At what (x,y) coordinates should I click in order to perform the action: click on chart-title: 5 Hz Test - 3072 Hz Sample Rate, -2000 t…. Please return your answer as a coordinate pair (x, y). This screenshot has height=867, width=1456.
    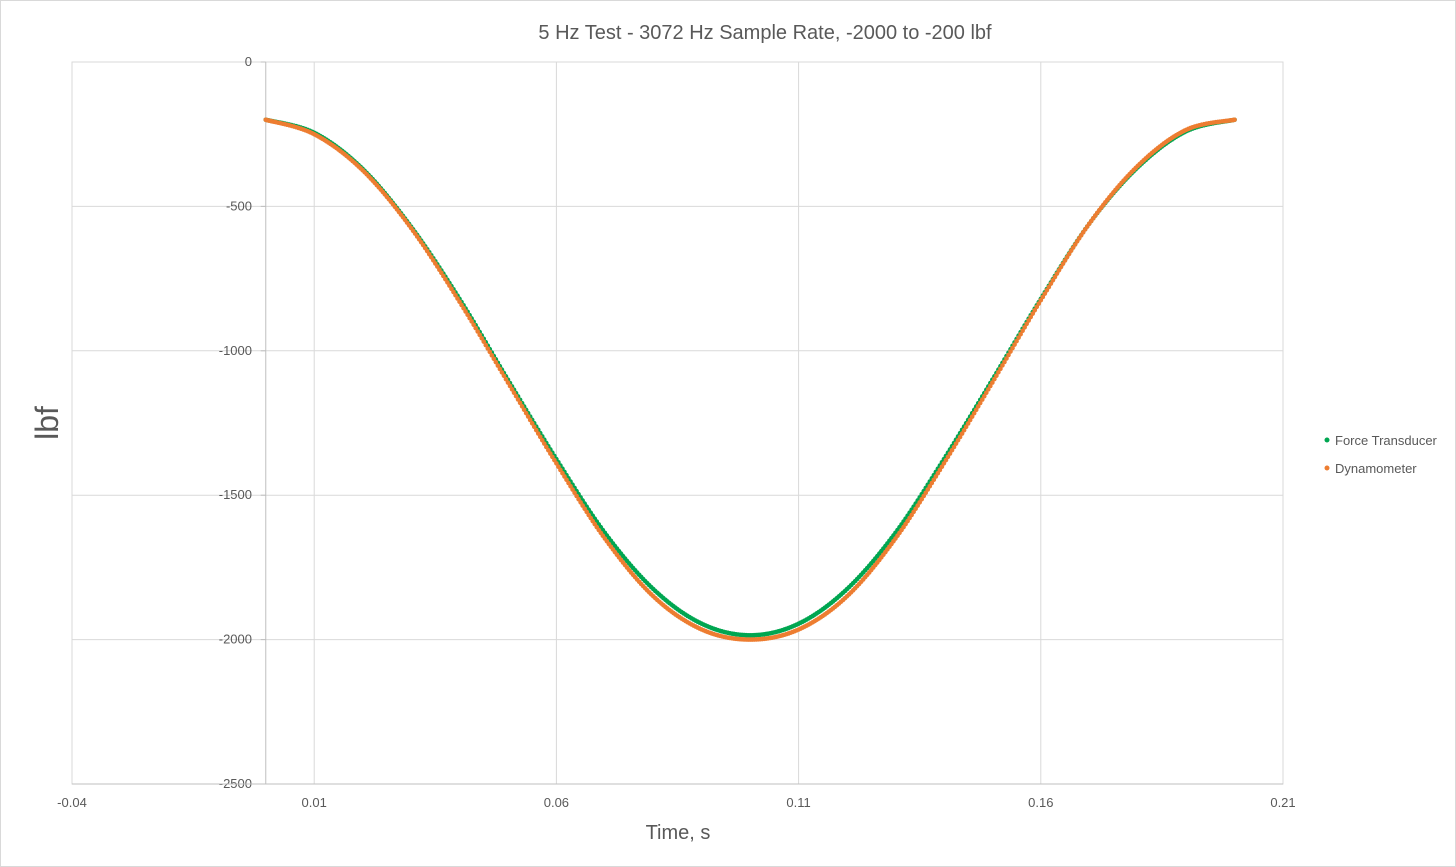
    Looking at the image, I should click on (765, 33).